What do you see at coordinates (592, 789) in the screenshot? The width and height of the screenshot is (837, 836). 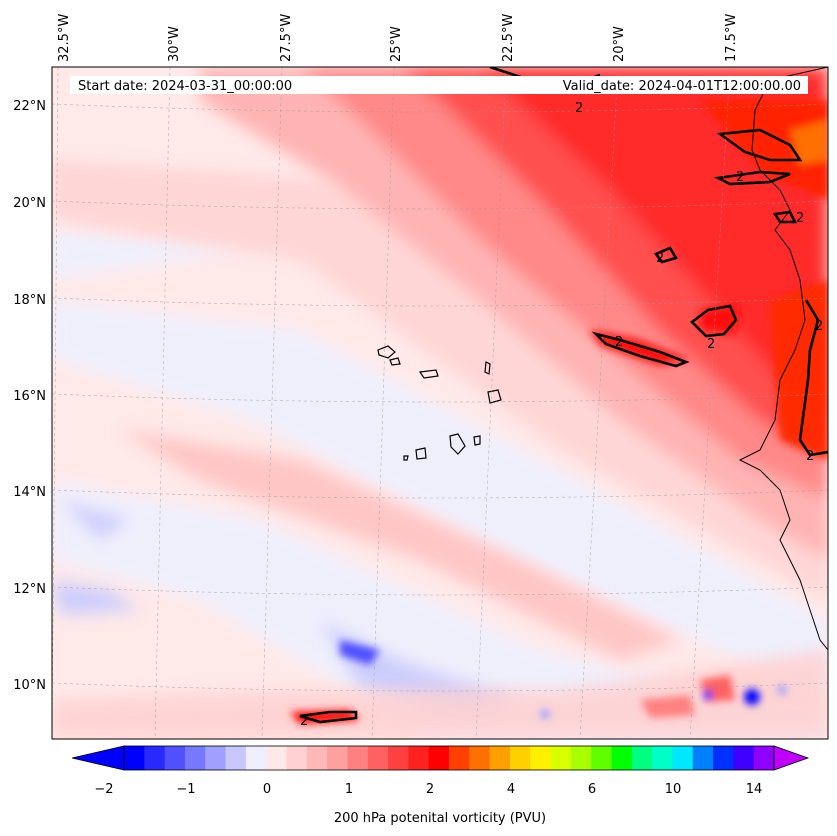 I see `colorbar-tick: 6` at bounding box center [592, 789].